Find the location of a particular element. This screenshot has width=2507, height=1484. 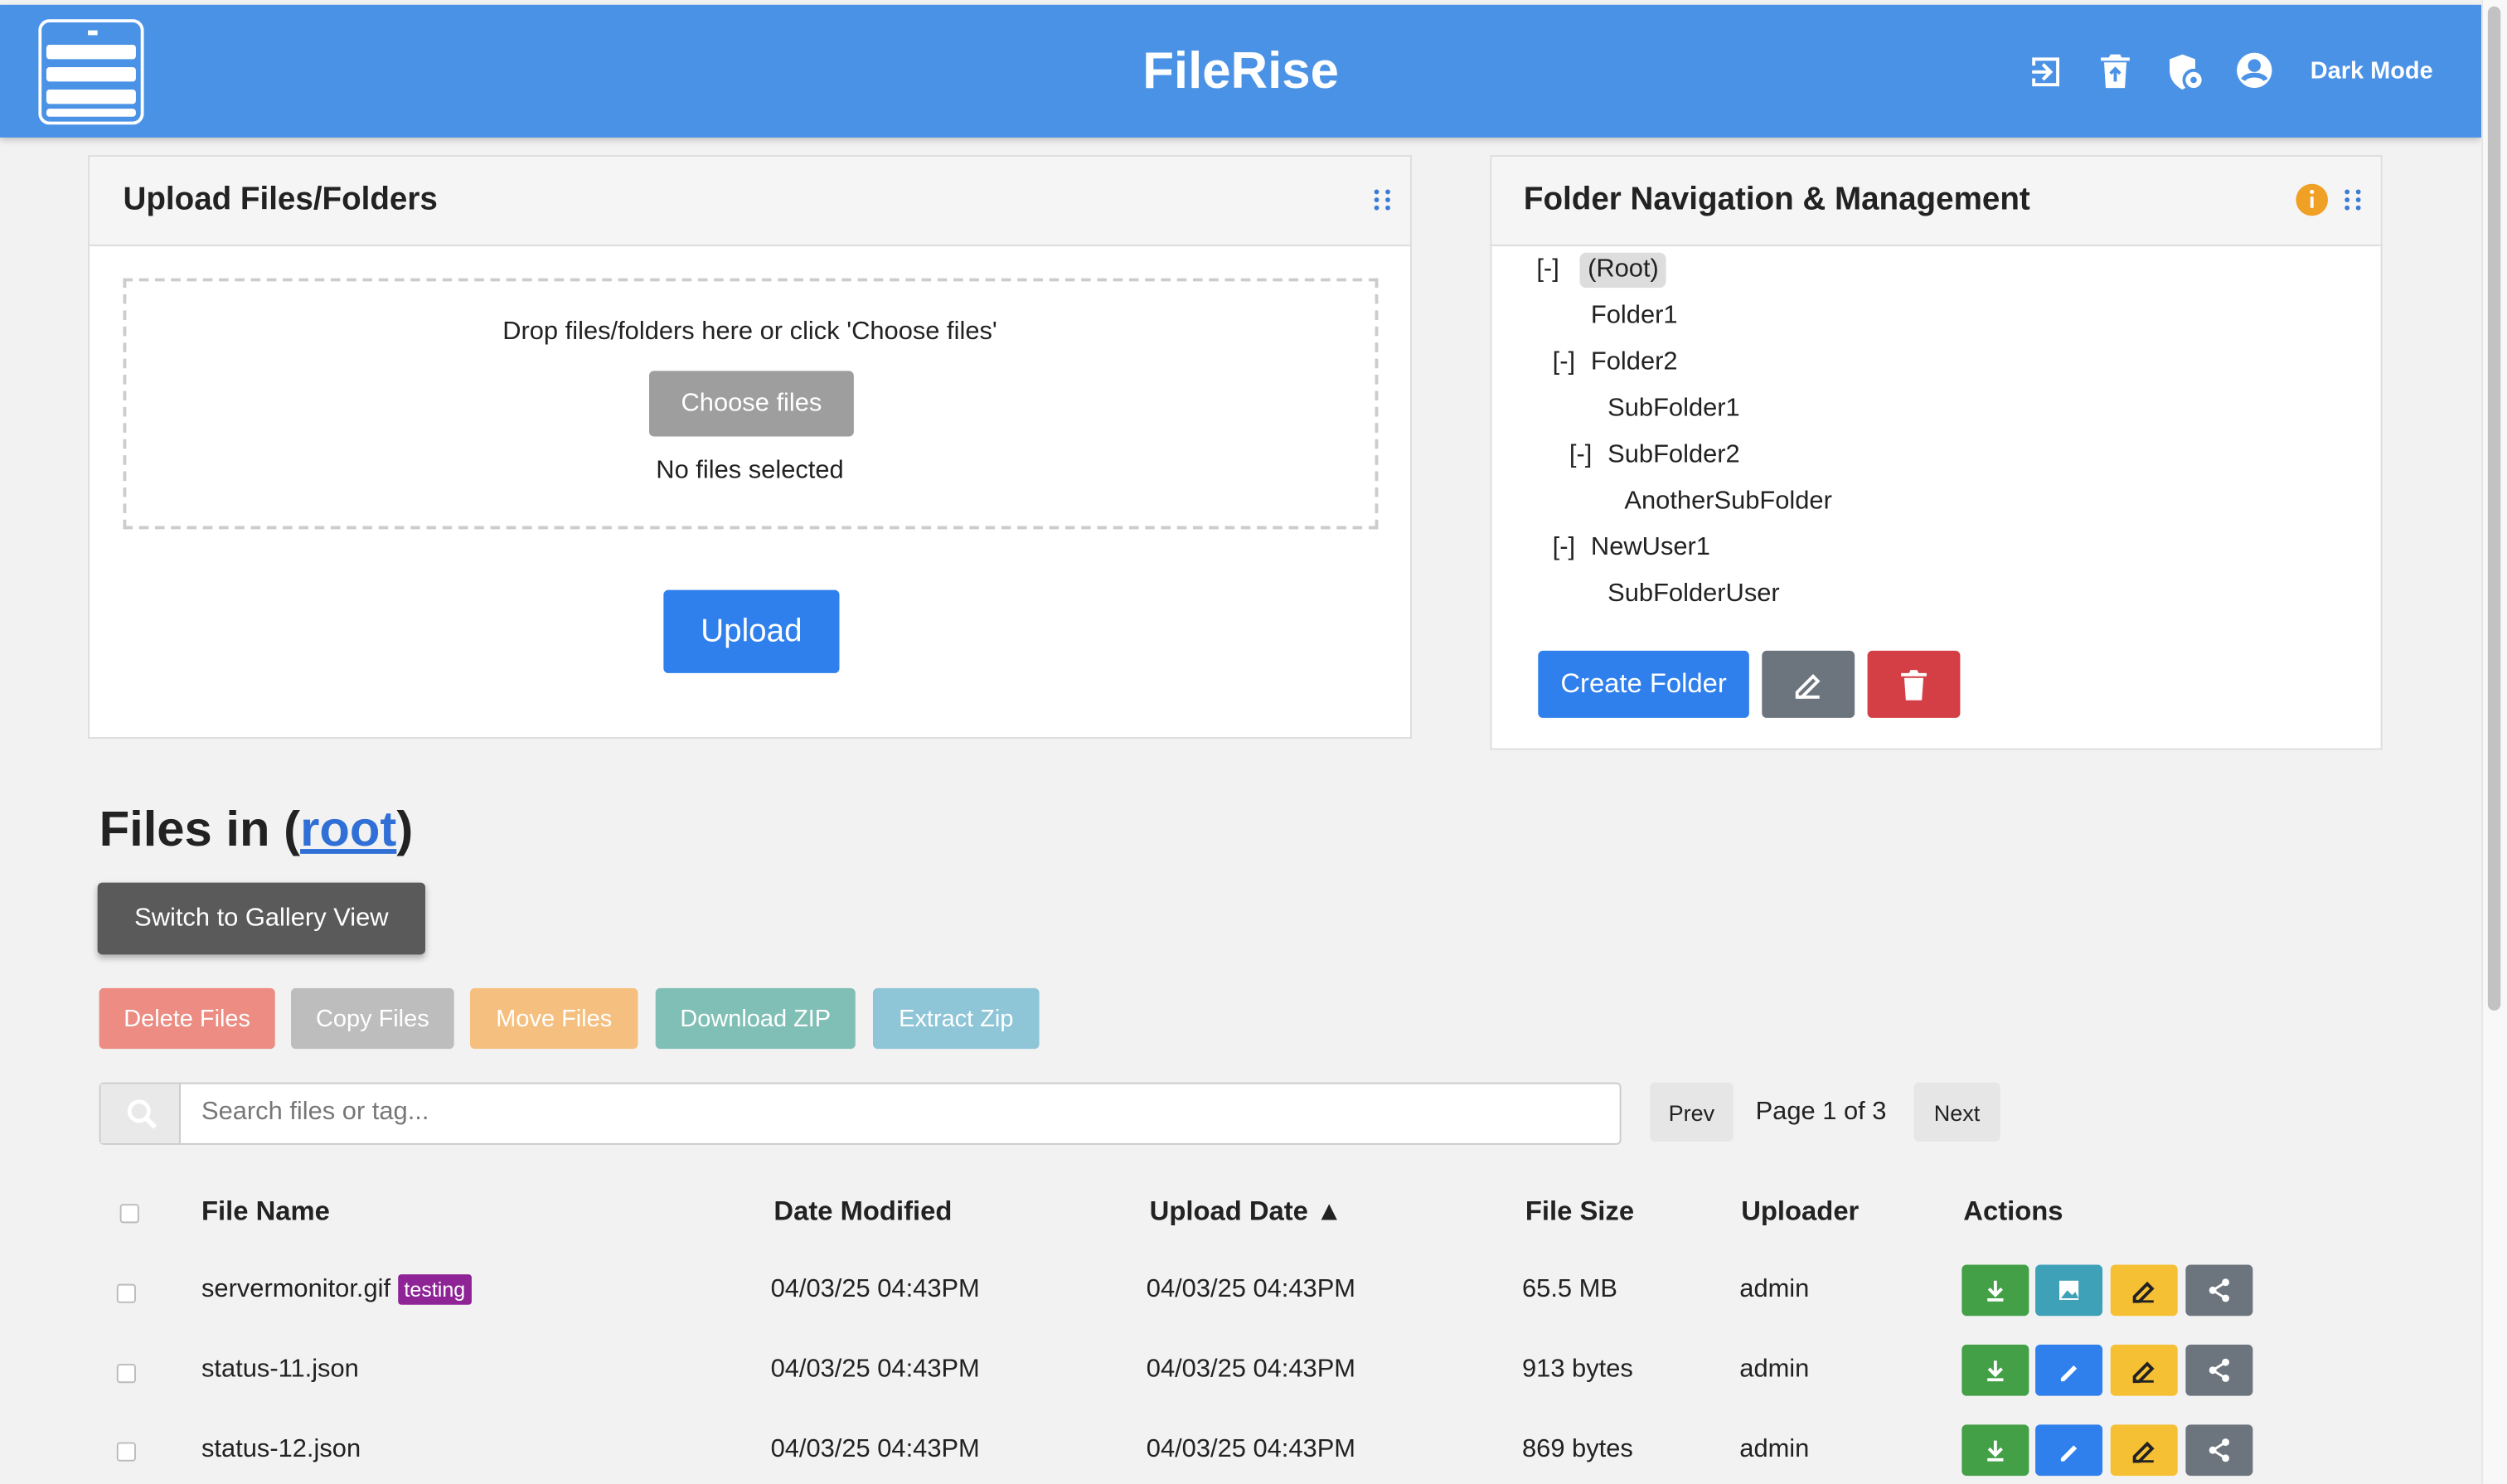

search-icon-box is located at coordinates (140, 1113).